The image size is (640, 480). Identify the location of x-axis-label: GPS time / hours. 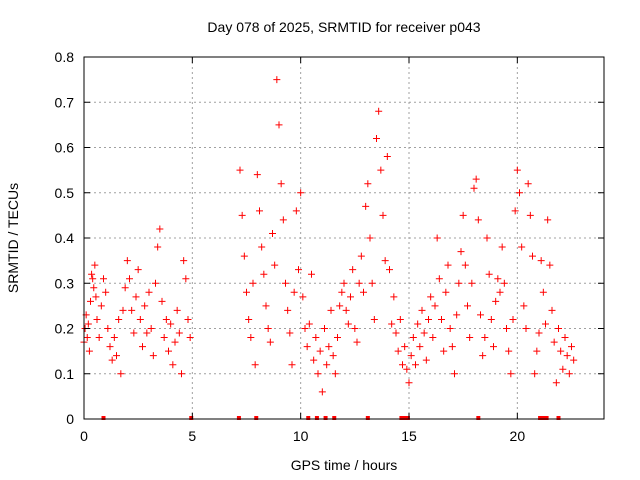
(344, 465).